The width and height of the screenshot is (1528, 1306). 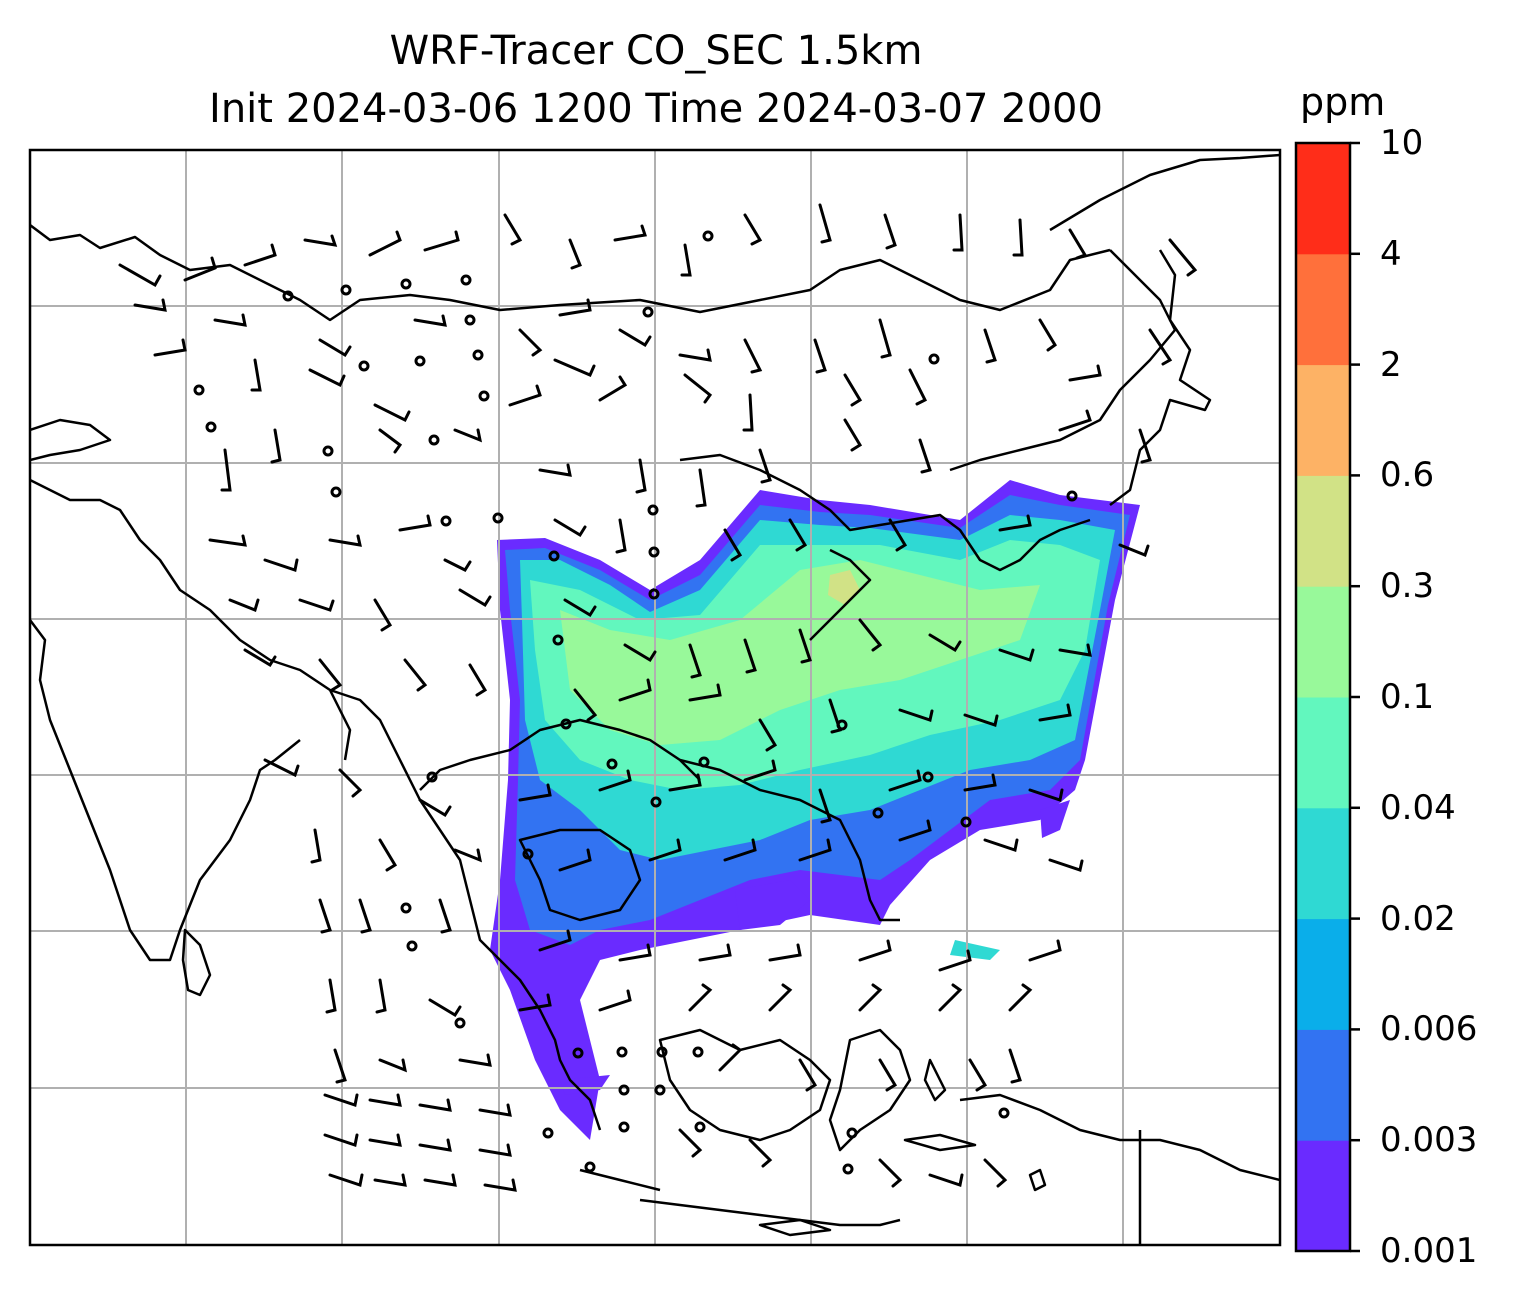 I want to click on colorbar-tick-label: 10, so click(x=1402, y=143).